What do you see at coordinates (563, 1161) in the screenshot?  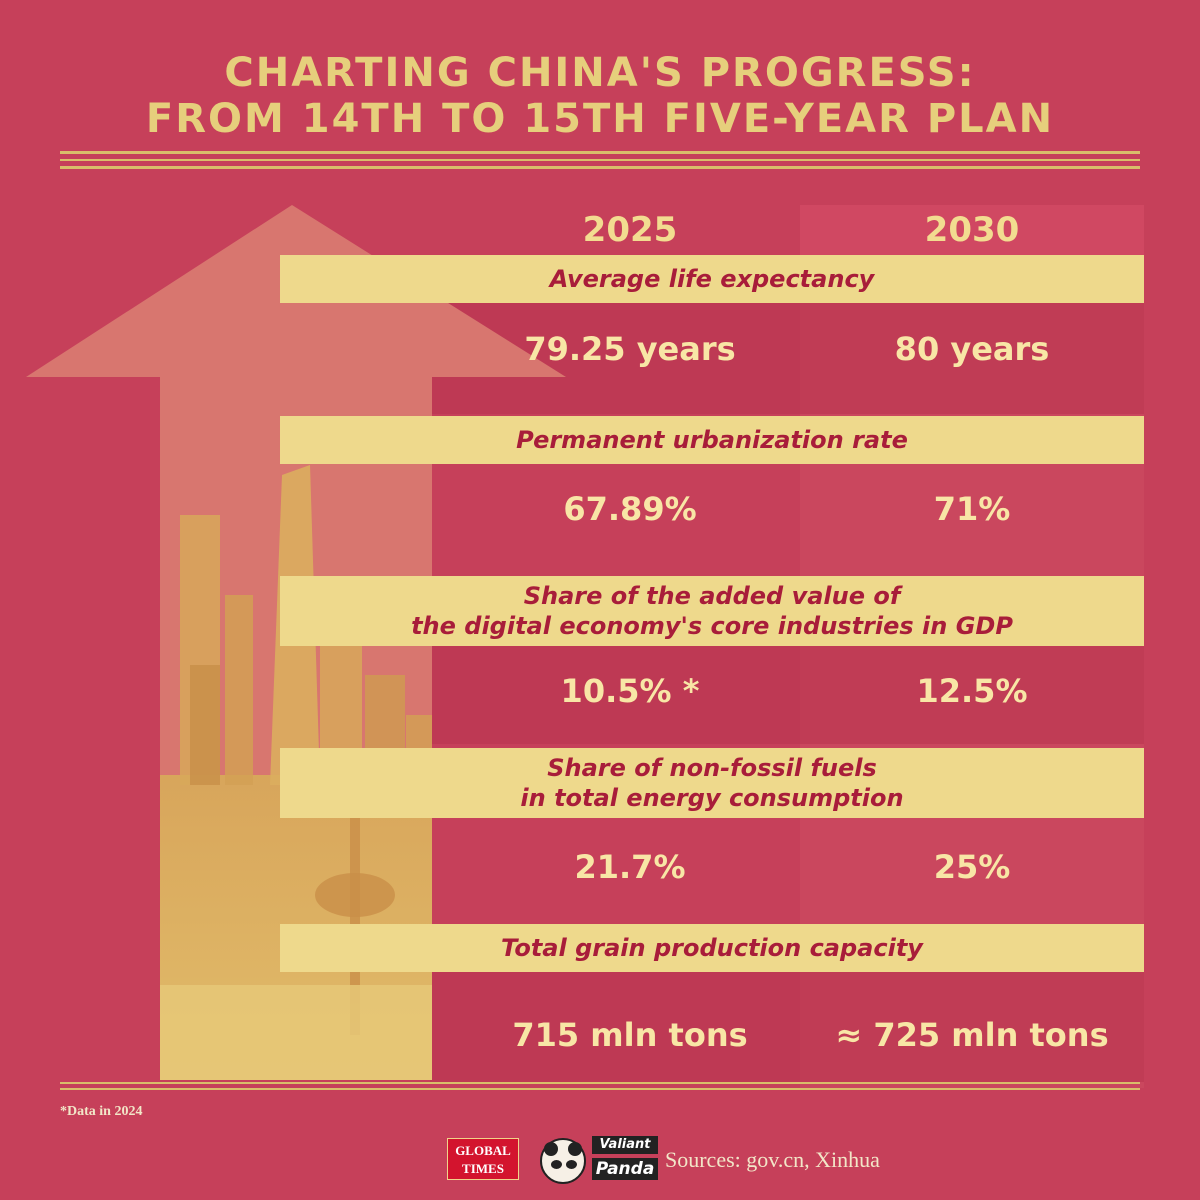 I see `panda-face-icon` at bounding box center [563, 1161].